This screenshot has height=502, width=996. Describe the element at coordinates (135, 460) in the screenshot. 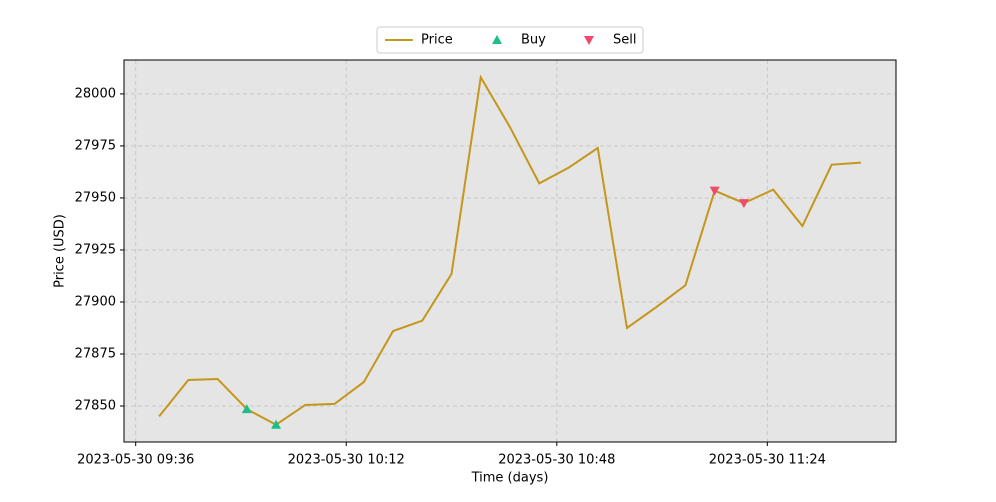

I see `x-tick-label: 2023-05-30 09:36` at that location.